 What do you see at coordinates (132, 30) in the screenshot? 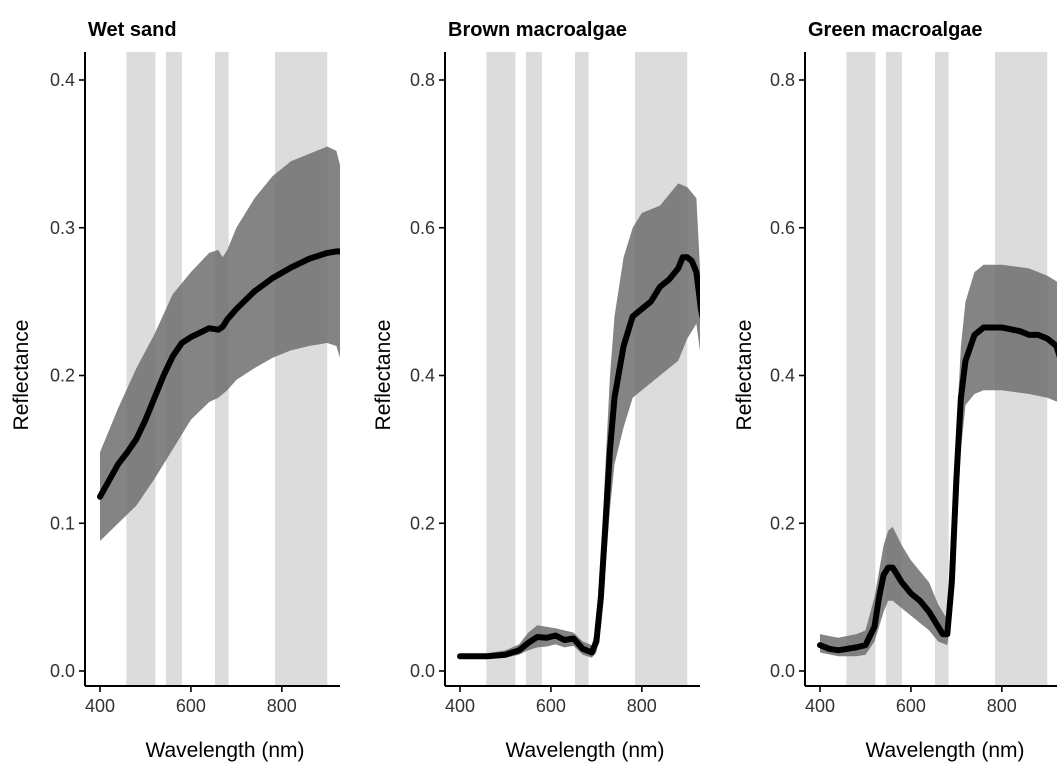
I see `panel-title: Wet sand` at bounding box center [132, 30].